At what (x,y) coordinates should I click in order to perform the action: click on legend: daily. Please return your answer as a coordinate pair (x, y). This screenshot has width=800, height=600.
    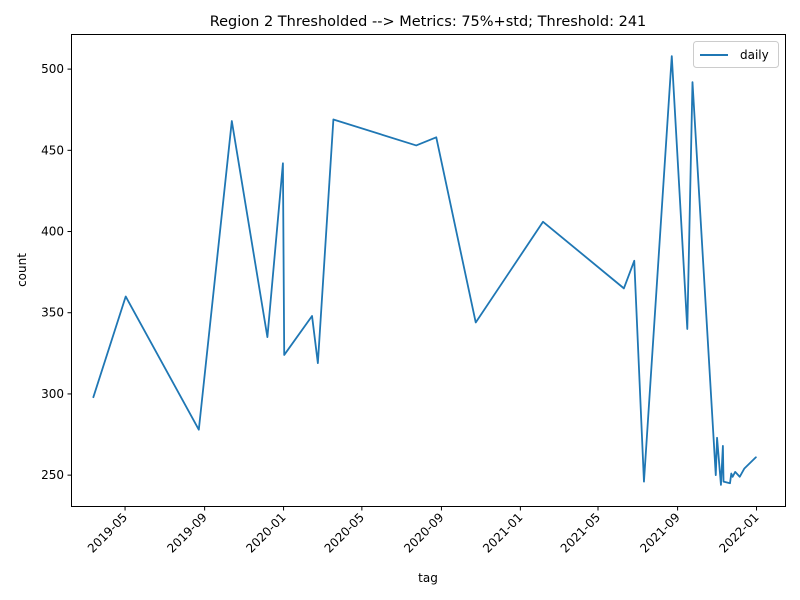
    Looking at the image, I should click on (736, 54).